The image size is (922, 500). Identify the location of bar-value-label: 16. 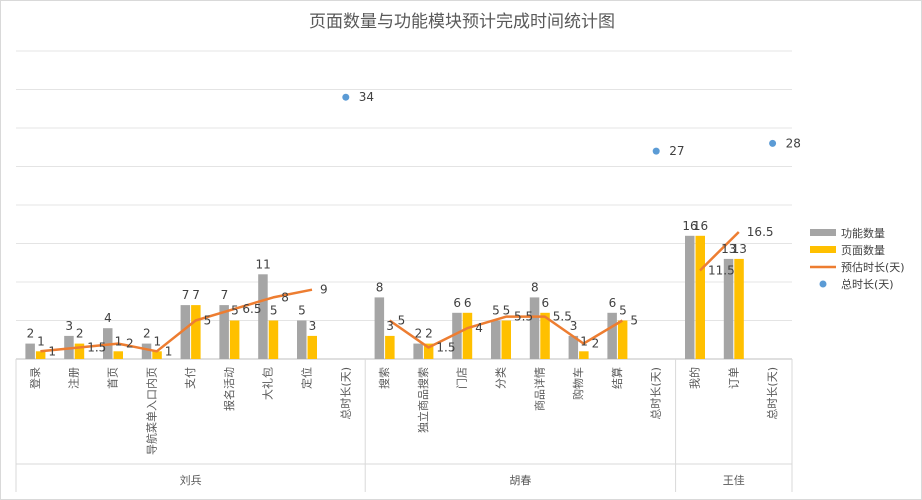
(700, 226).